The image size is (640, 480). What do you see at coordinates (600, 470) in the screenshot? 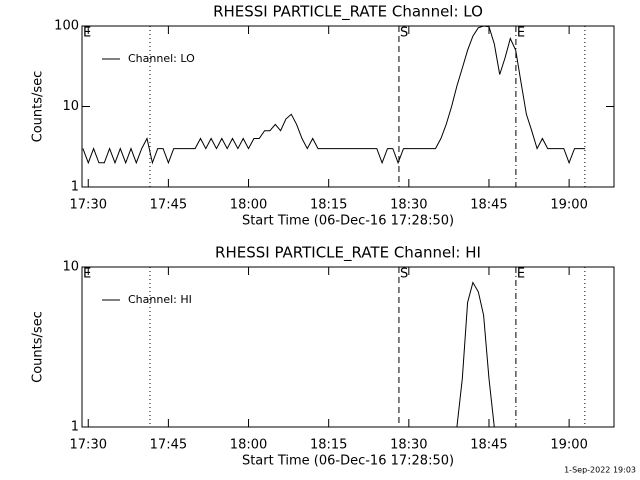
I see `footer: 1-Sep-2022 19:03` at bounding box center [600, 470].